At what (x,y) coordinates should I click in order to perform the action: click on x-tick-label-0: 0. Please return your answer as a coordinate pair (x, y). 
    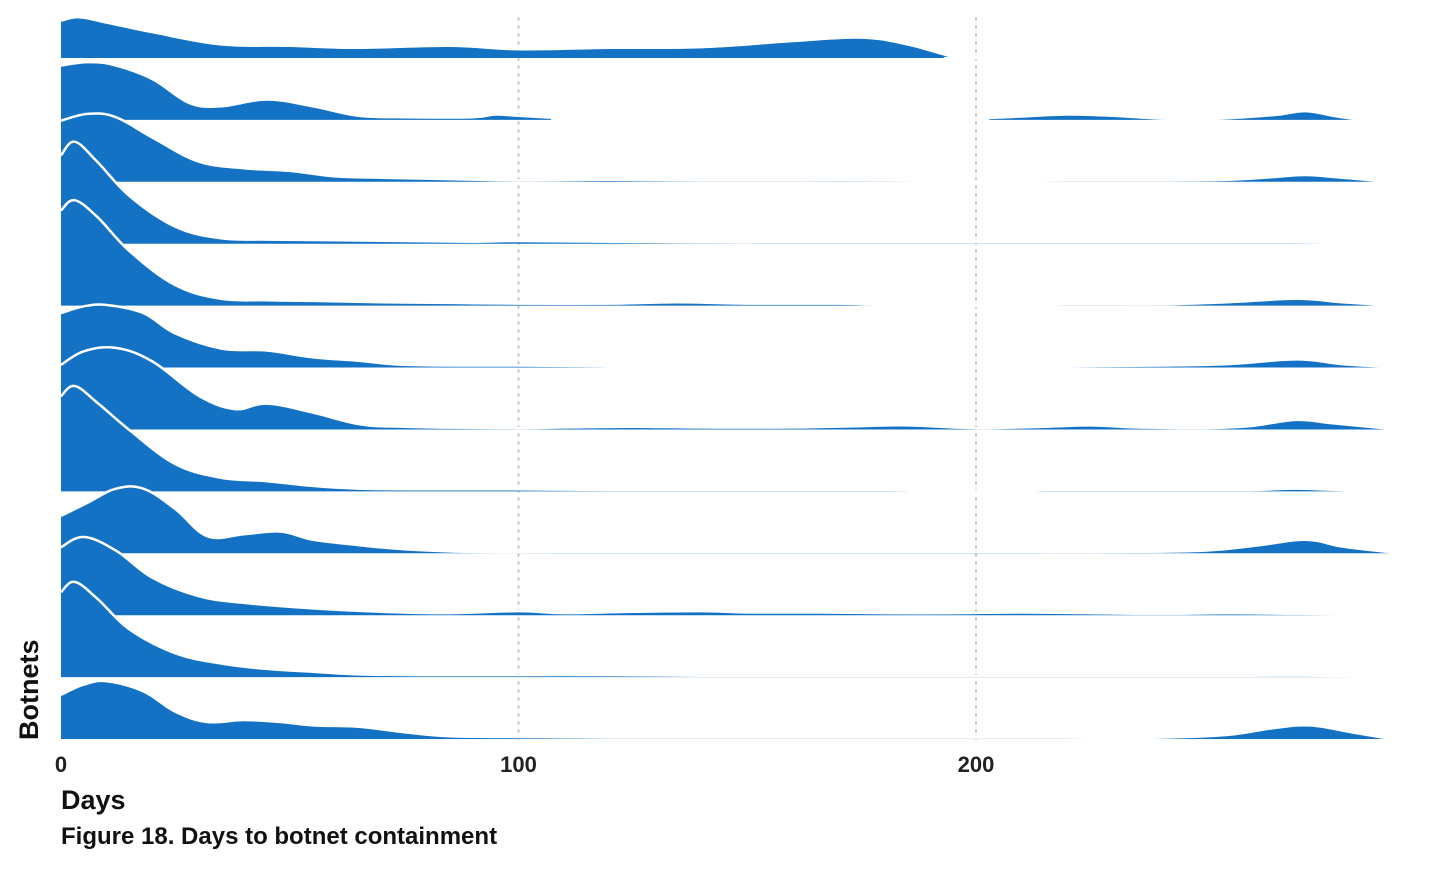
    Looking at the image, I should click on (61, 764).